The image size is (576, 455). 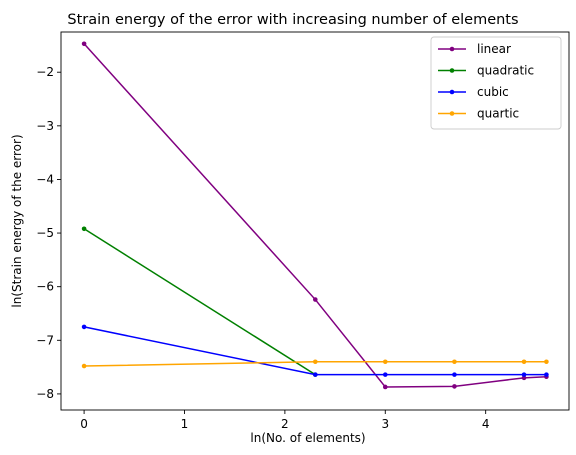 What do you see at coordinates (505, 71) in the screenshot?
I see `legend-label: quadratic` at bounding box center [505, 71].